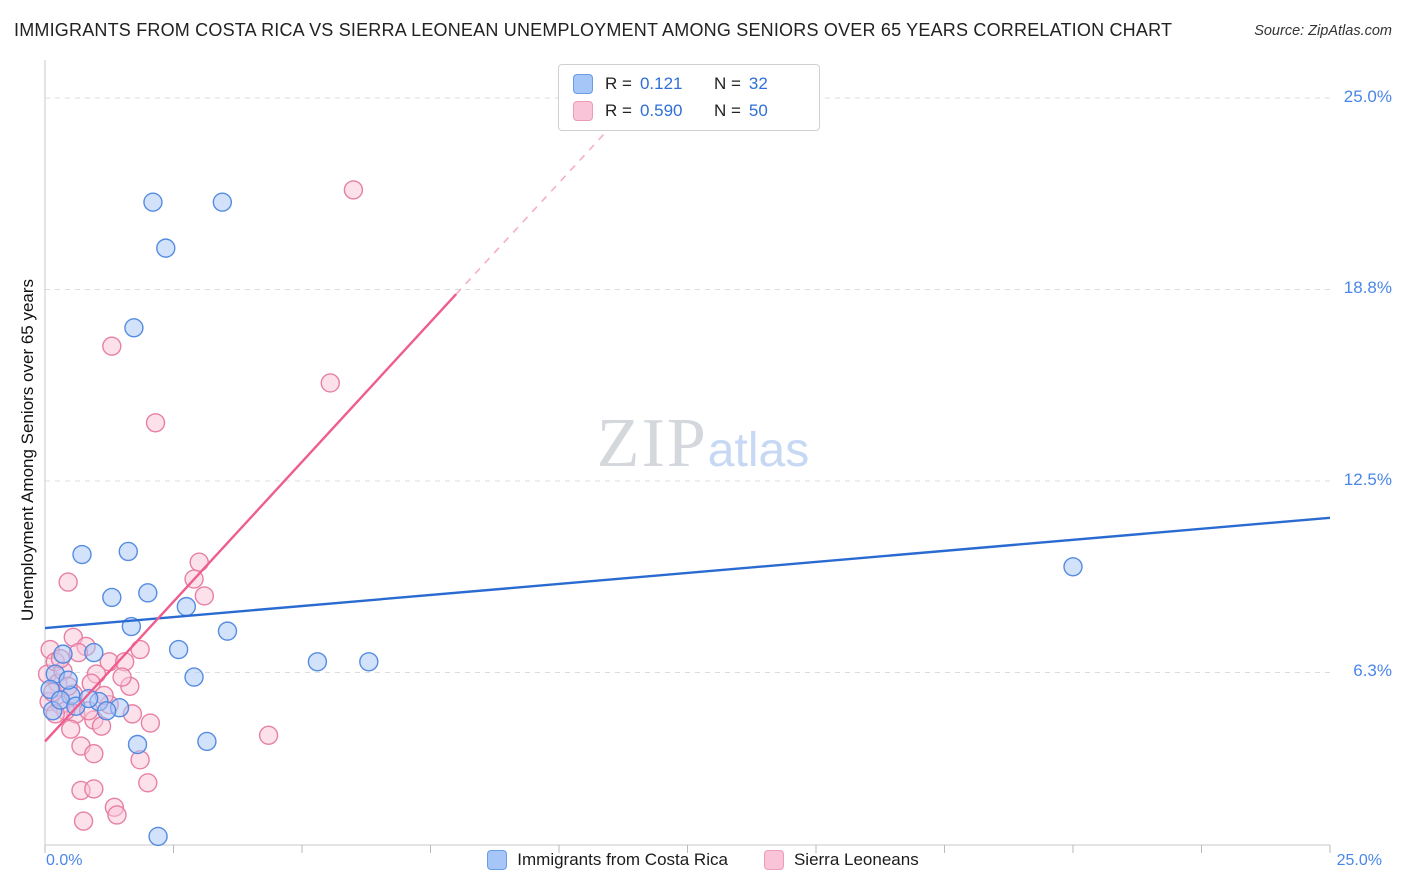  I want to click on r-value-sierra-leone: 0.590, so click(661, 110).